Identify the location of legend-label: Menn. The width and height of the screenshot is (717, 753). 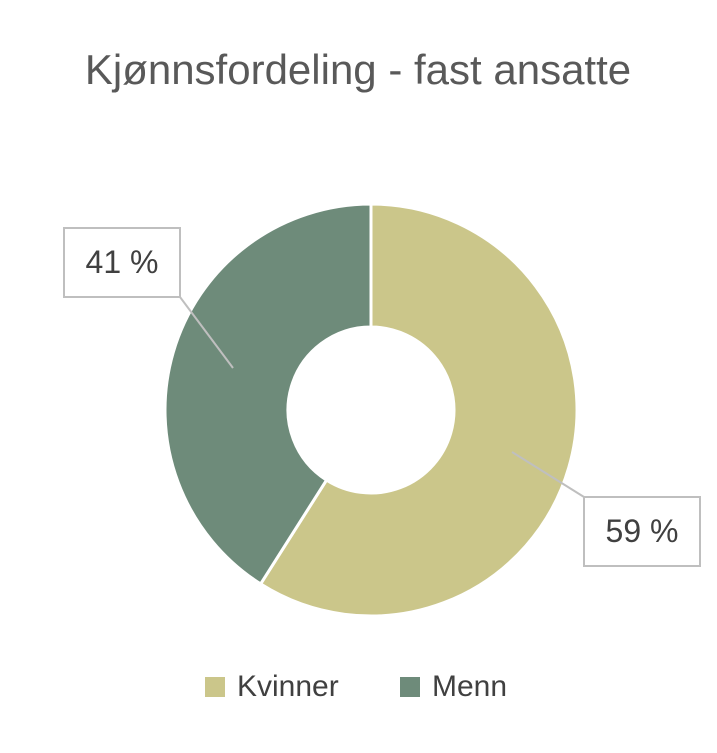
(469, 686).